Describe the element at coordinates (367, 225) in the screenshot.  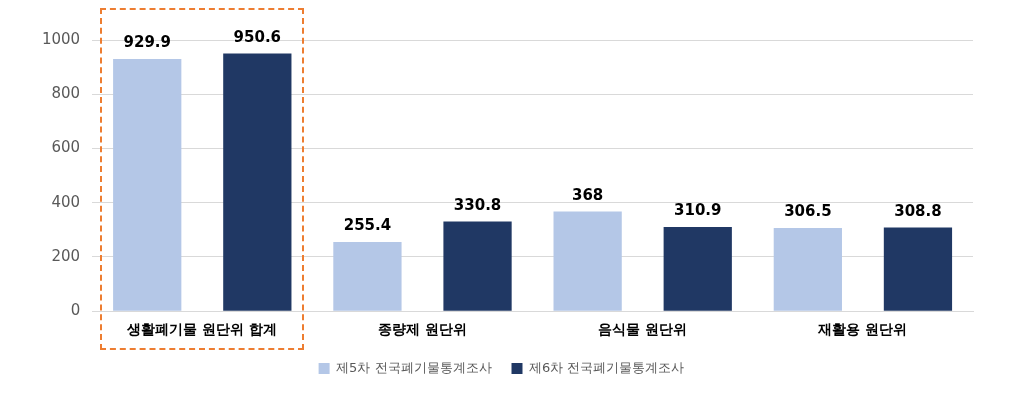
I see `data-label: 255.4` at that location.